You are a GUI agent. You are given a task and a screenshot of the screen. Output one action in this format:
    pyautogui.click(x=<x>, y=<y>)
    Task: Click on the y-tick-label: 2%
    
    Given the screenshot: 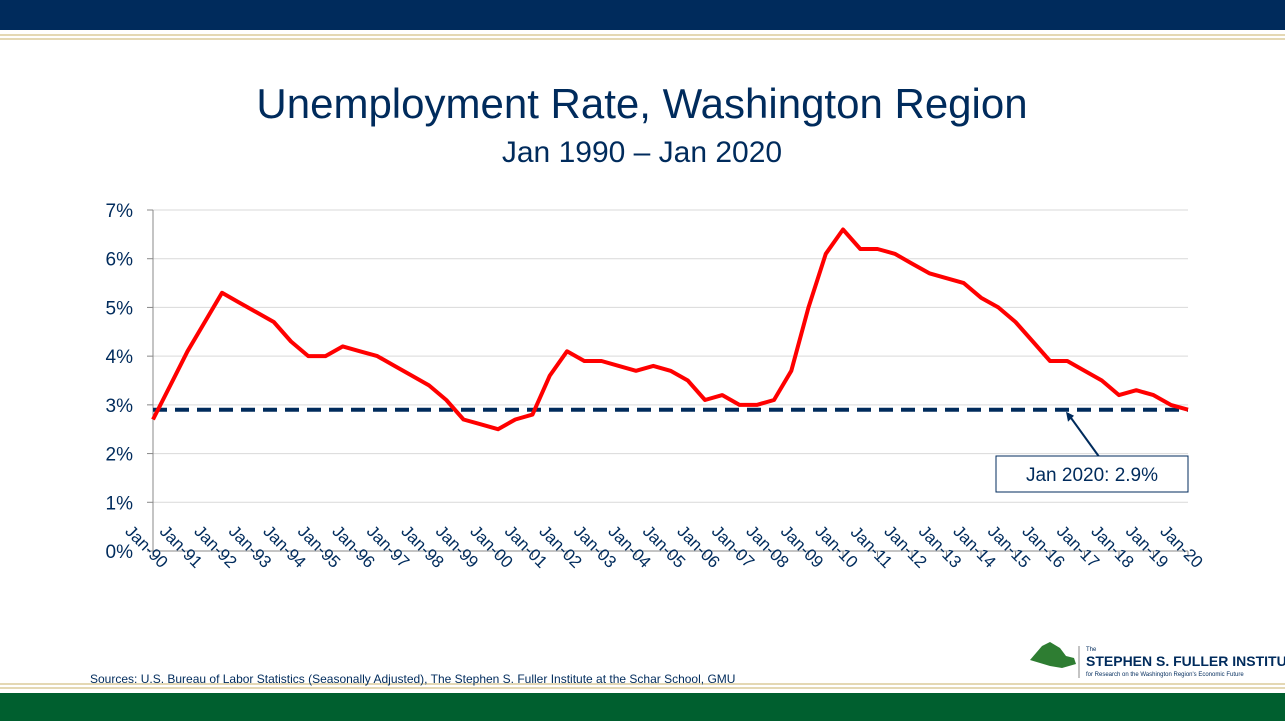 What is the action you would take?
    pyautogui.click(x=120, y=455)
    